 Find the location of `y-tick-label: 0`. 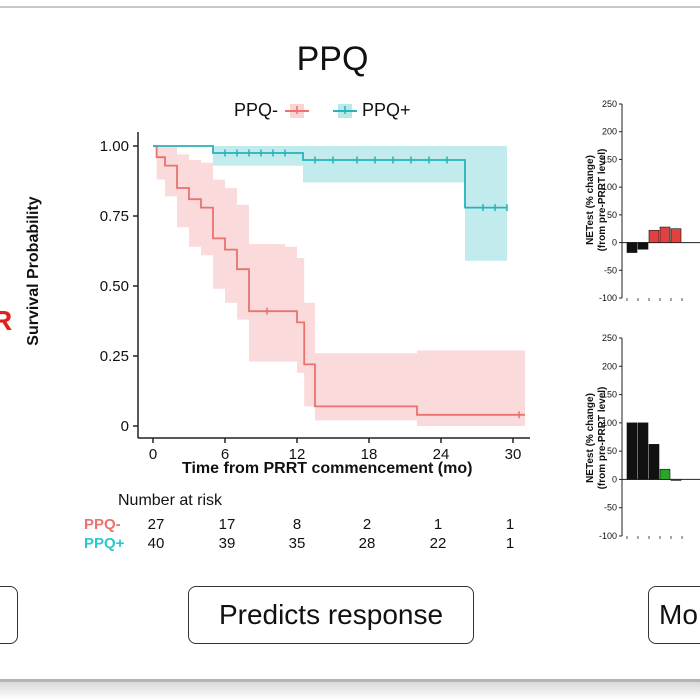

y-tick-label: 0 is located at coordinates (125, 426).